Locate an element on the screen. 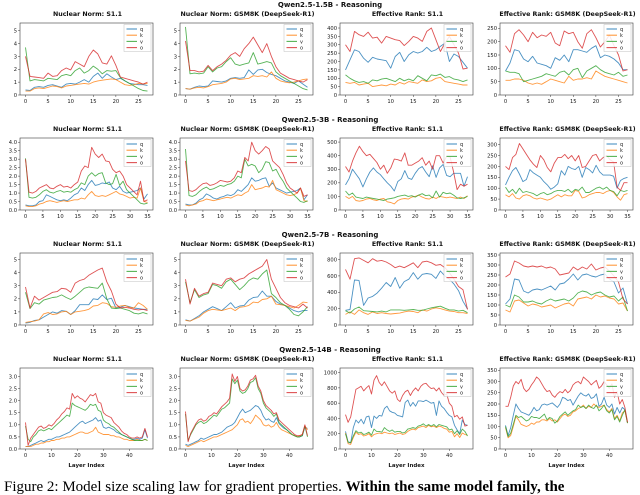 This screenshot has width=640, height=495. y-tick-label: 200 is located at coordinates (332, 310).